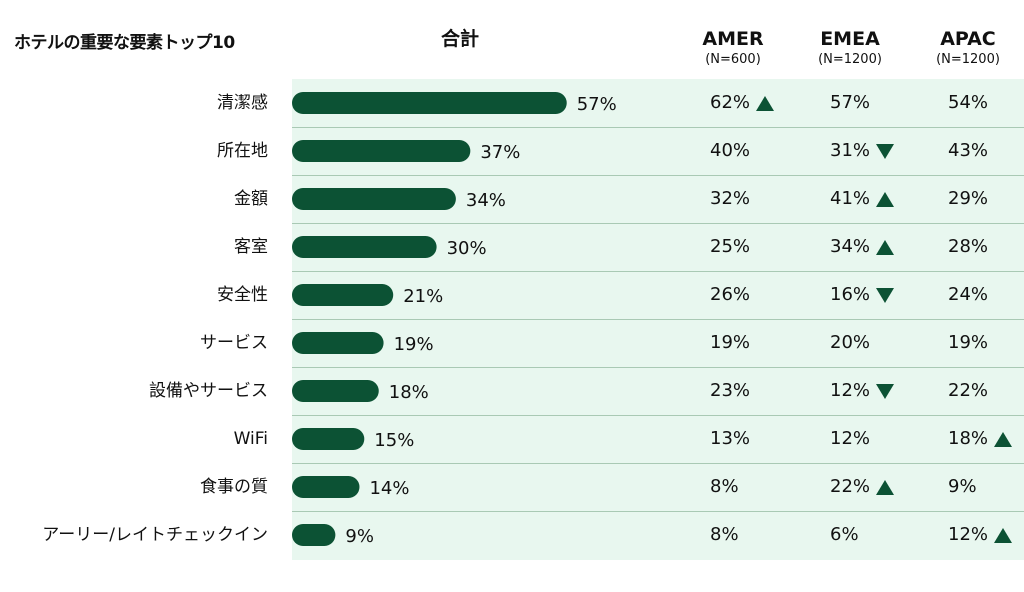 The image size is (1024, 592). What do you see at coordinates (597, 104) in the screenshot?
I see `bar-value-label: 57%` at bounding box center [597, 104].